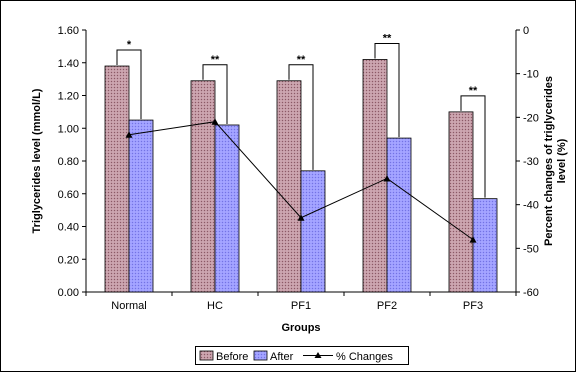  I want to click on right-tick-label: -40, so click(531, 206).